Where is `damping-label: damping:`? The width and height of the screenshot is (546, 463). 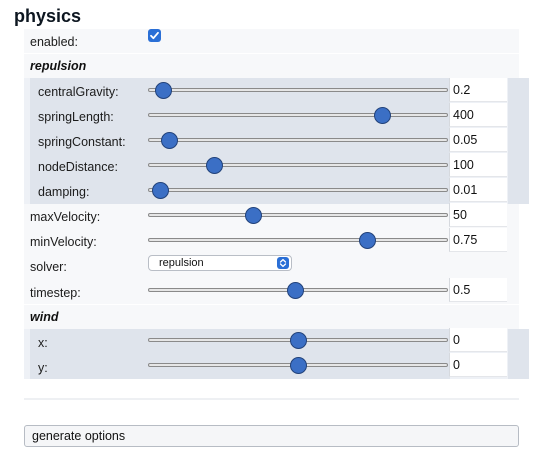 damping-label: damping: is located at coordinates (64, 192).